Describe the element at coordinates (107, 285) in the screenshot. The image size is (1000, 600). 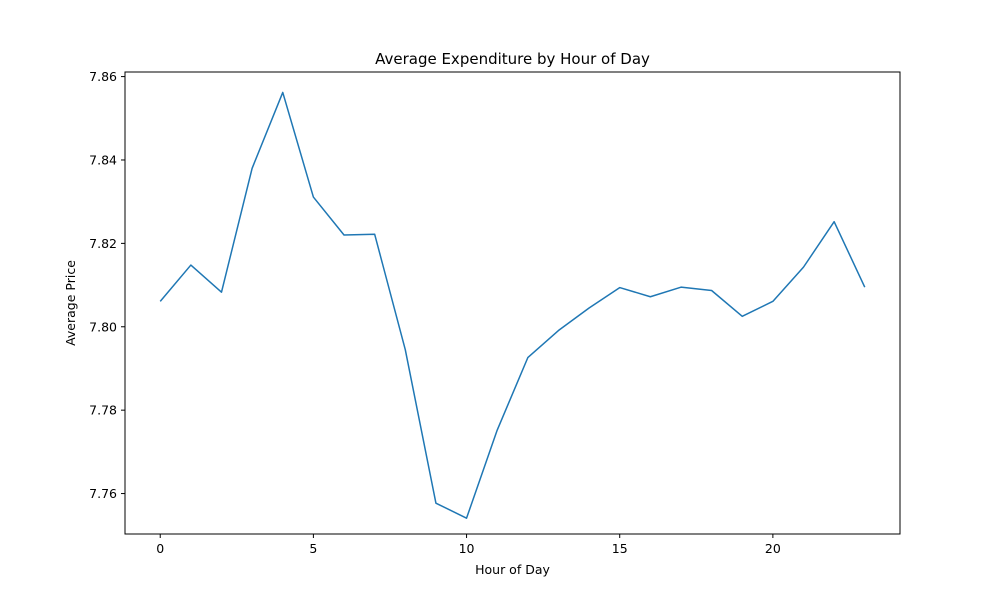
I see `y-axis: 7.76 7.78 7.80 7.82 7.84 7.86` at that location.